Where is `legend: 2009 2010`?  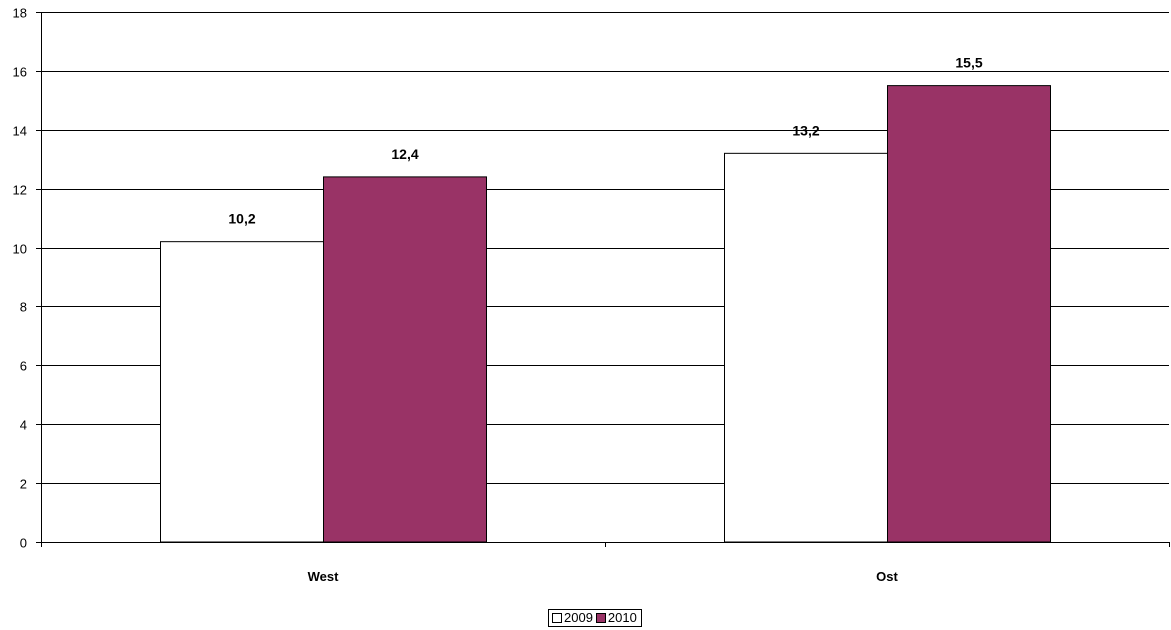 legend: 2009 2010 is located at coordinates (595, 618).